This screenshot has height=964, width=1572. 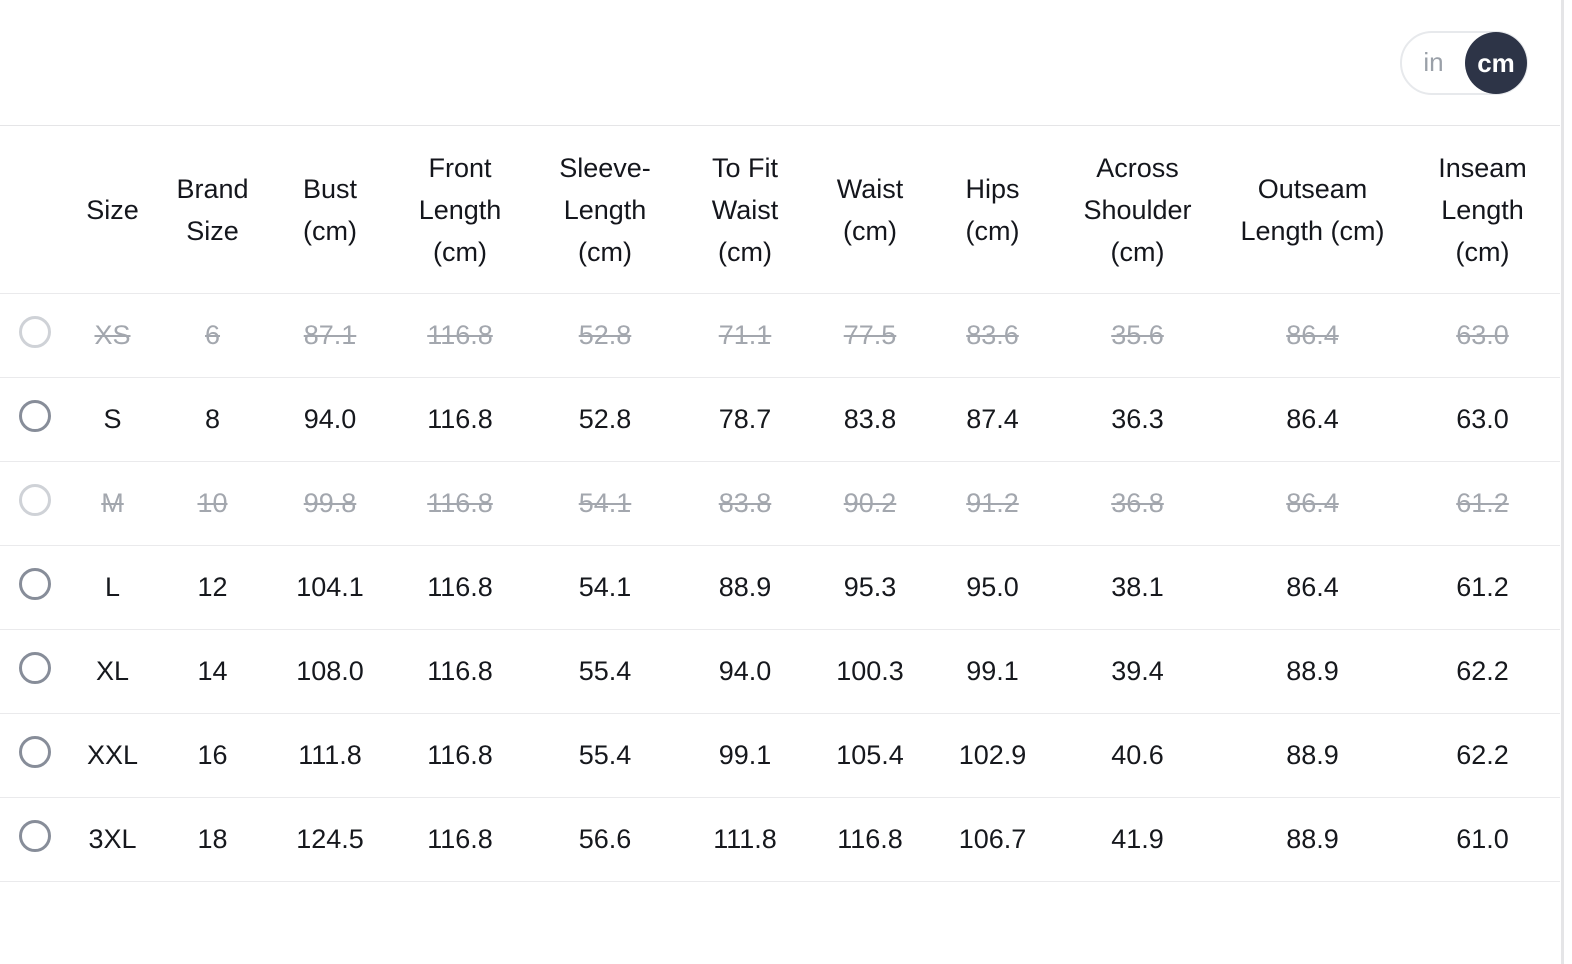 What do you see at coordinates (112, 671) in the screenshot?
I see `size-cell: XL` at bounding box center [112, 671].